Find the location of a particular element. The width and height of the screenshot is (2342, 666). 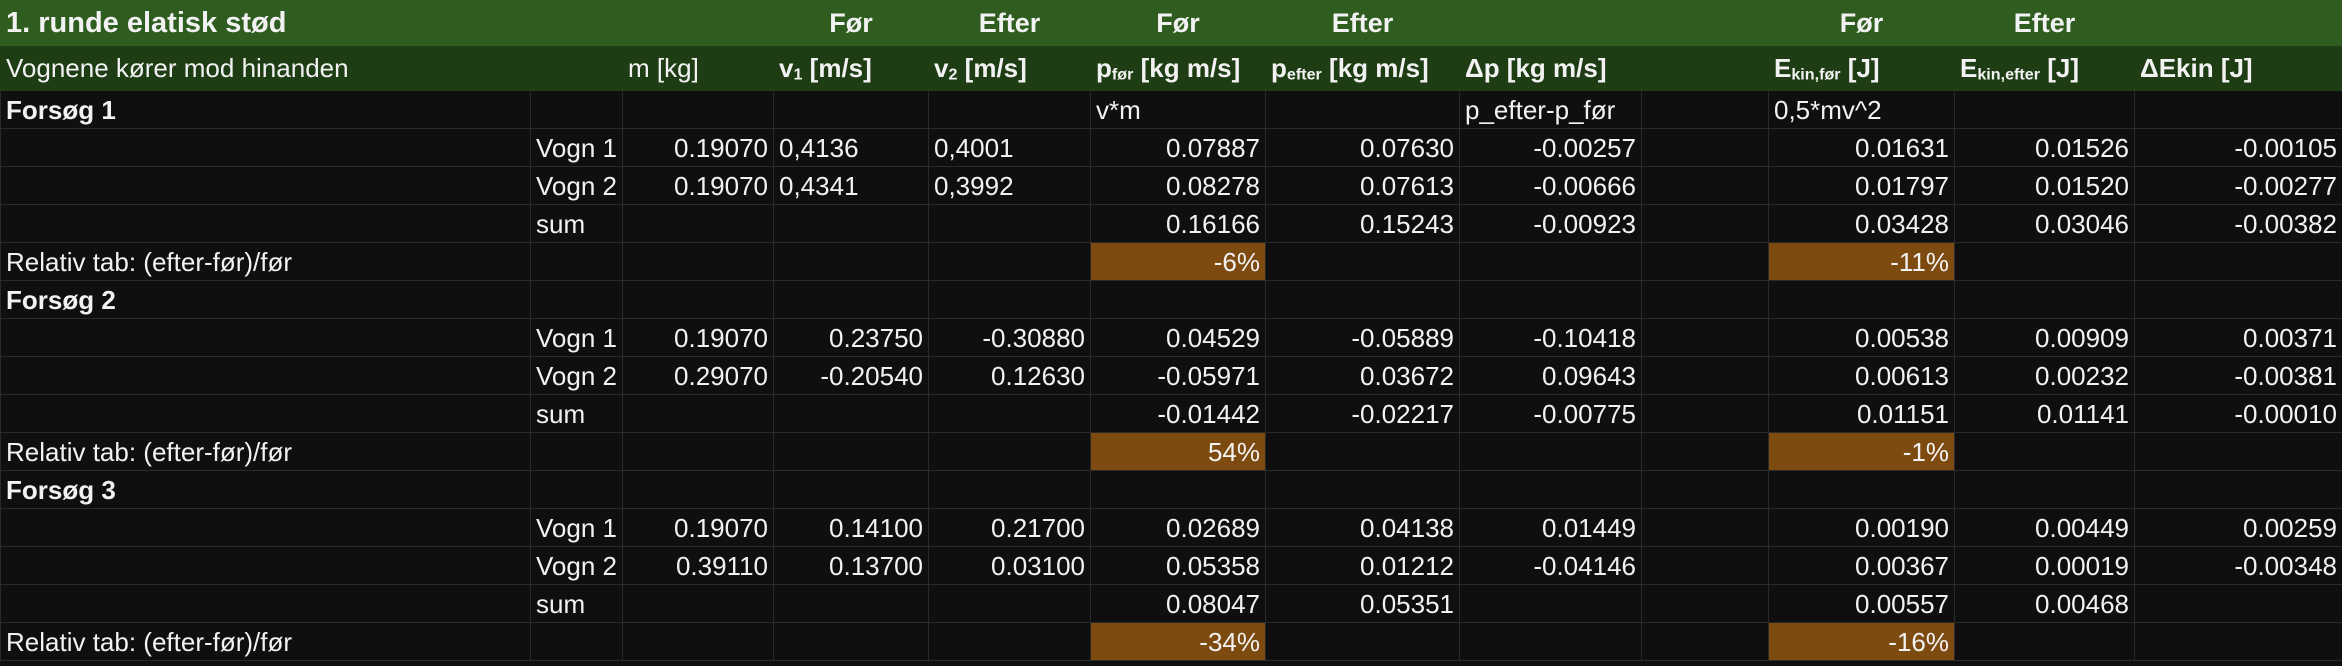

p-efter-cell: 0.07630 is located at coordinates (1362, 147).